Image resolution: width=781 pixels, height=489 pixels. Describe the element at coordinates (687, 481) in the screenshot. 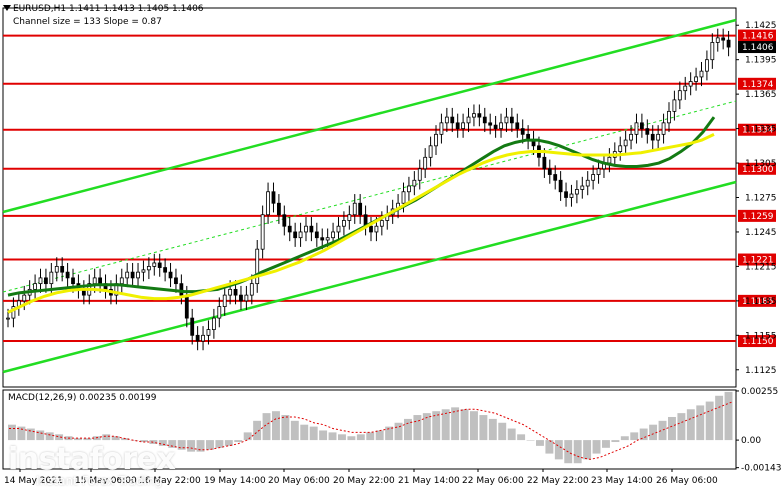

I see `x-tick-label: 26 May 06:00` at that location.